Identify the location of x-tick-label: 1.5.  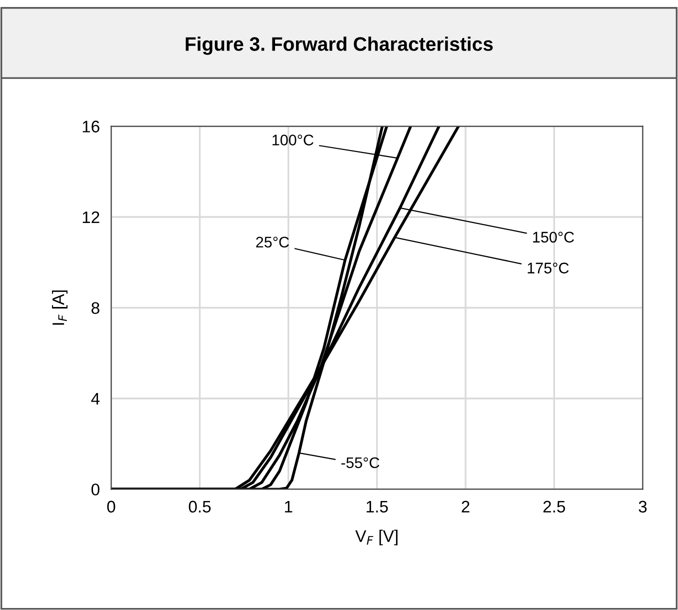
(377, 506).